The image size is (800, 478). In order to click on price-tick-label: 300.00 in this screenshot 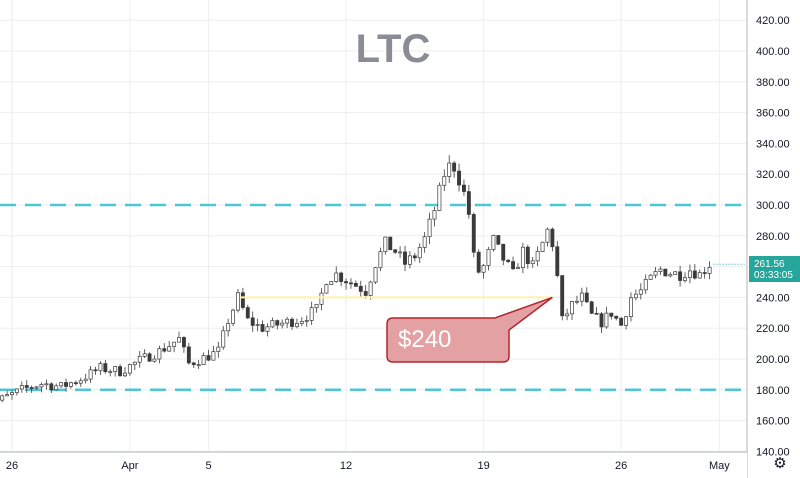, I will do `click(773, 206)`.